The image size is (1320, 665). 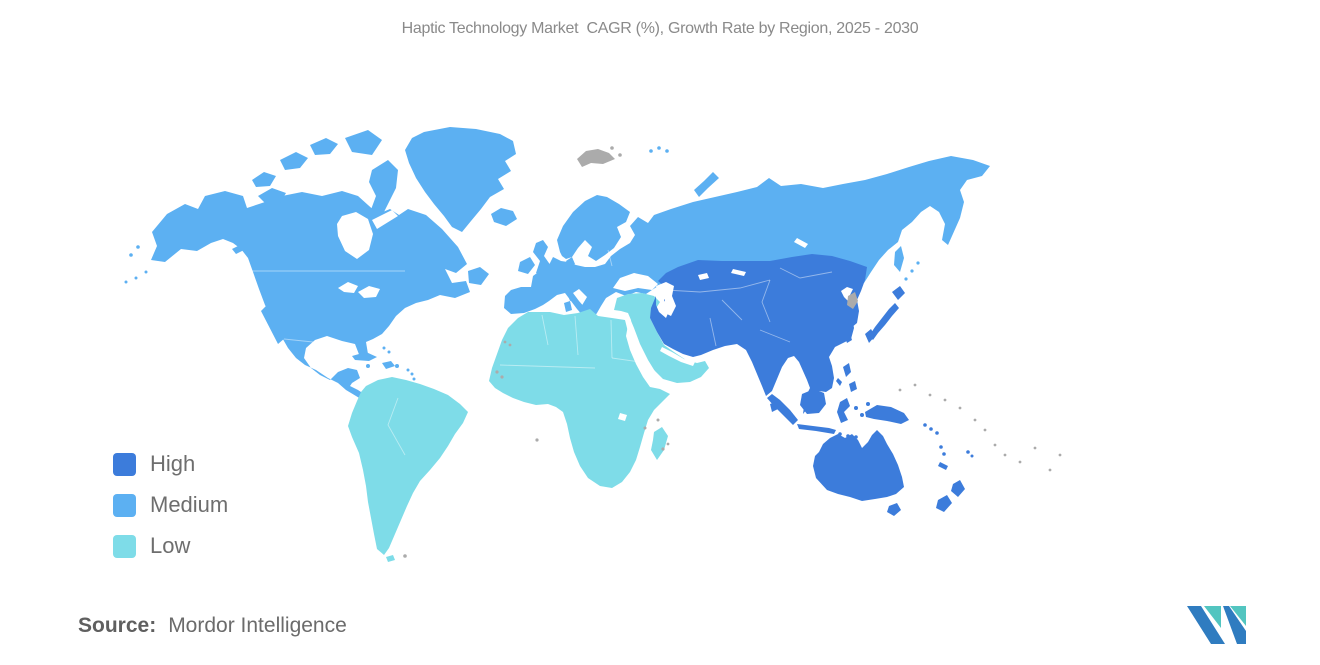 What do you see at coordinates (364, 356) in the screenshot?
I see `cuba` at bounding box center [364, 356].